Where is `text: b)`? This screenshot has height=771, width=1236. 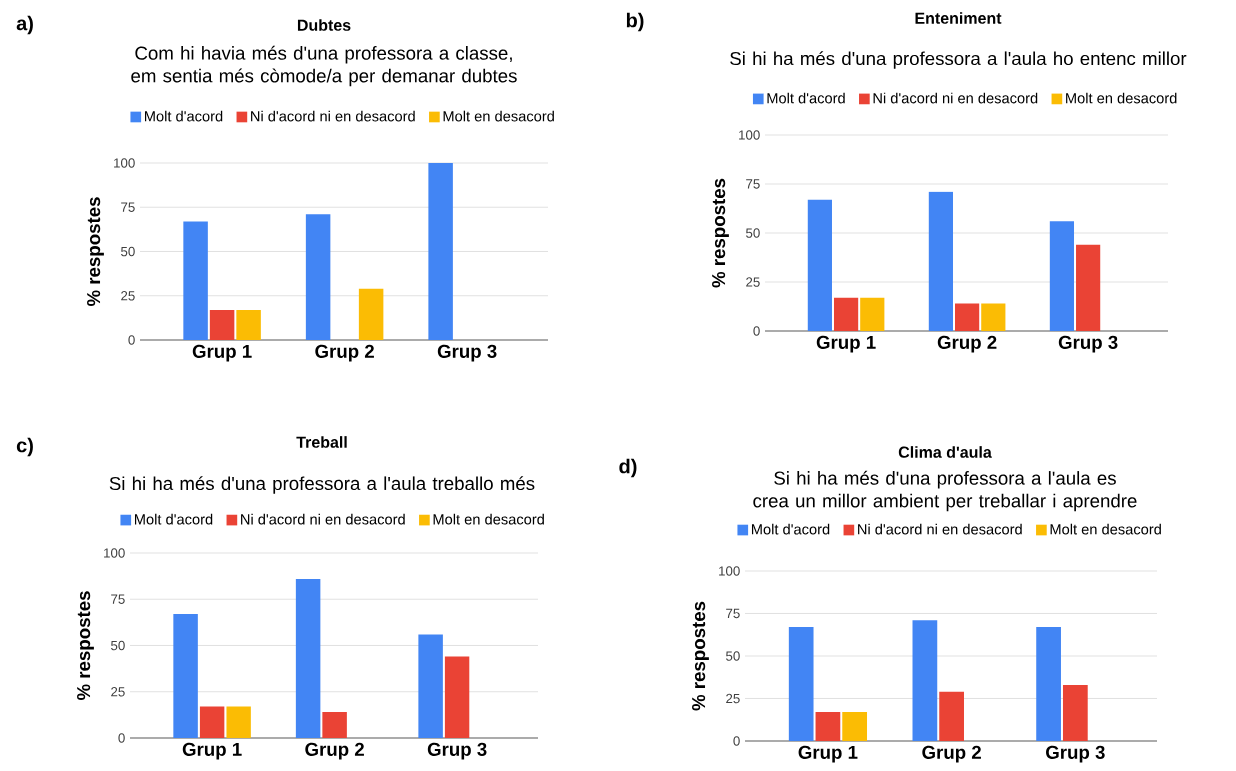
text: b) is located at coordinates (635, 22).